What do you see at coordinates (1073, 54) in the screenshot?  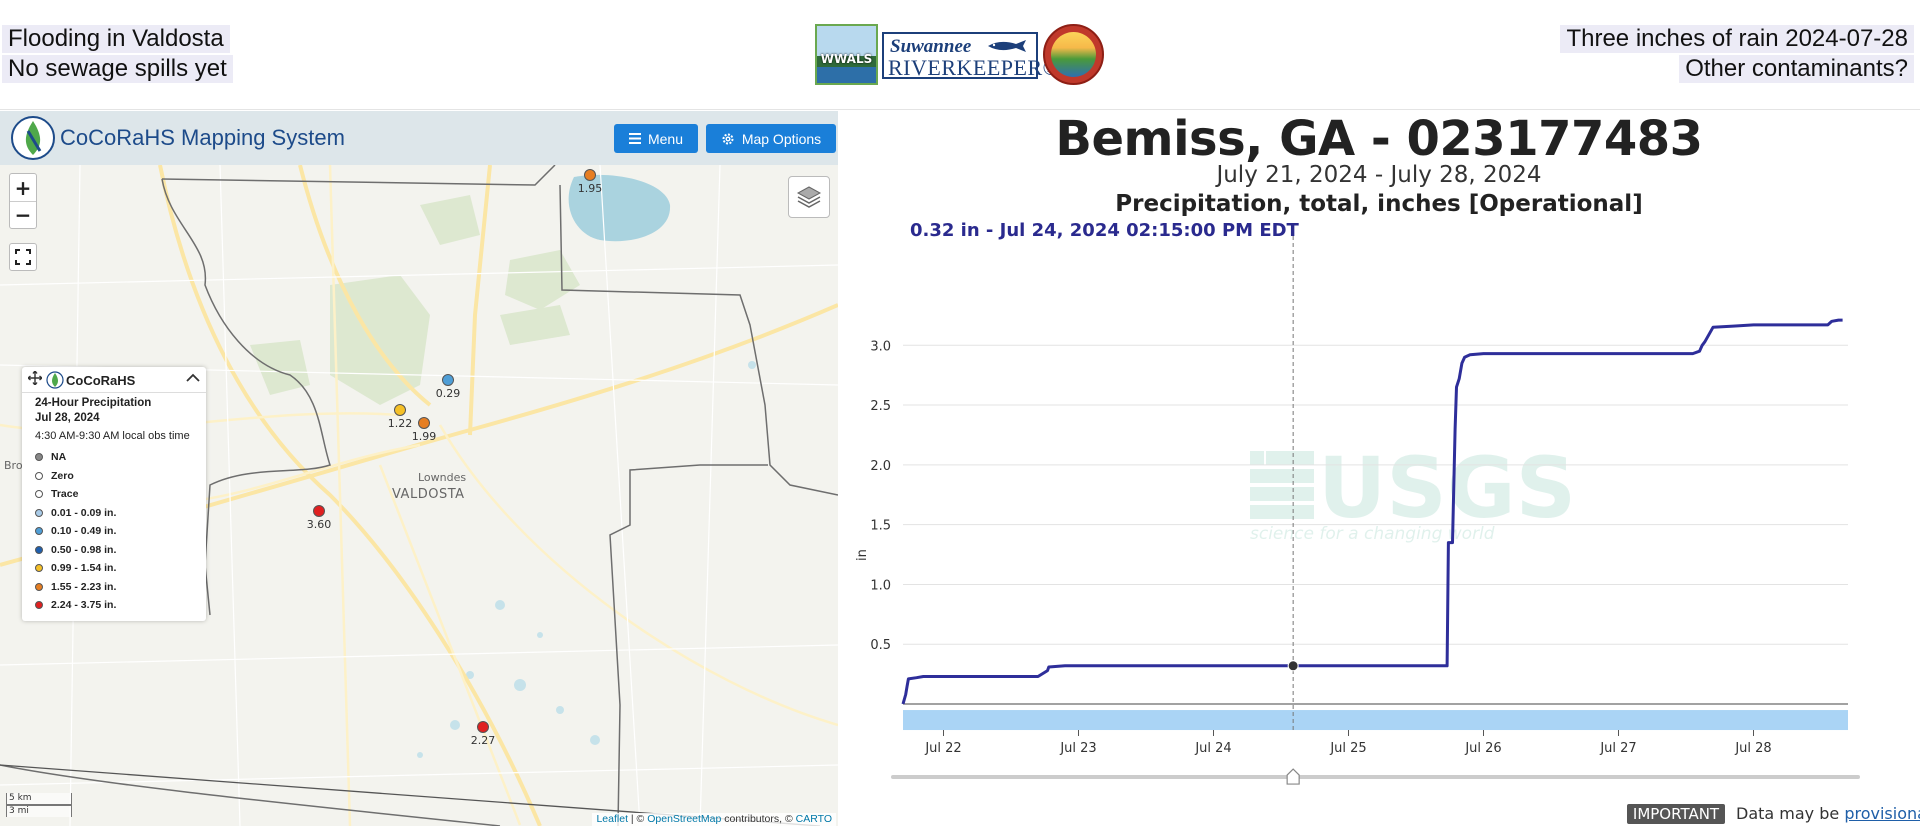 I see `little-river-logo` at bounding box center [1073, 54].